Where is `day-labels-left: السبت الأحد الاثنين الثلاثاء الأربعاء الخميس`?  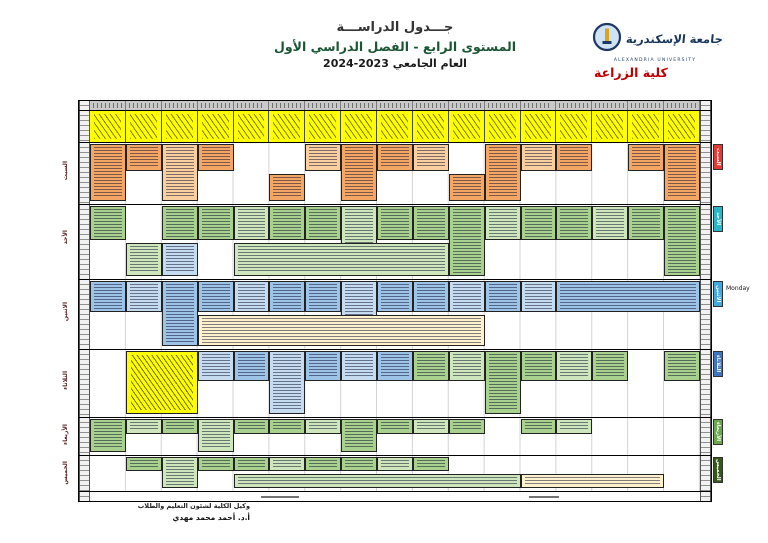 day-labels-left: السبت الأحد الاثنين الثلاثاء الأربعاء الخميس is located at coordinates (69, 322).